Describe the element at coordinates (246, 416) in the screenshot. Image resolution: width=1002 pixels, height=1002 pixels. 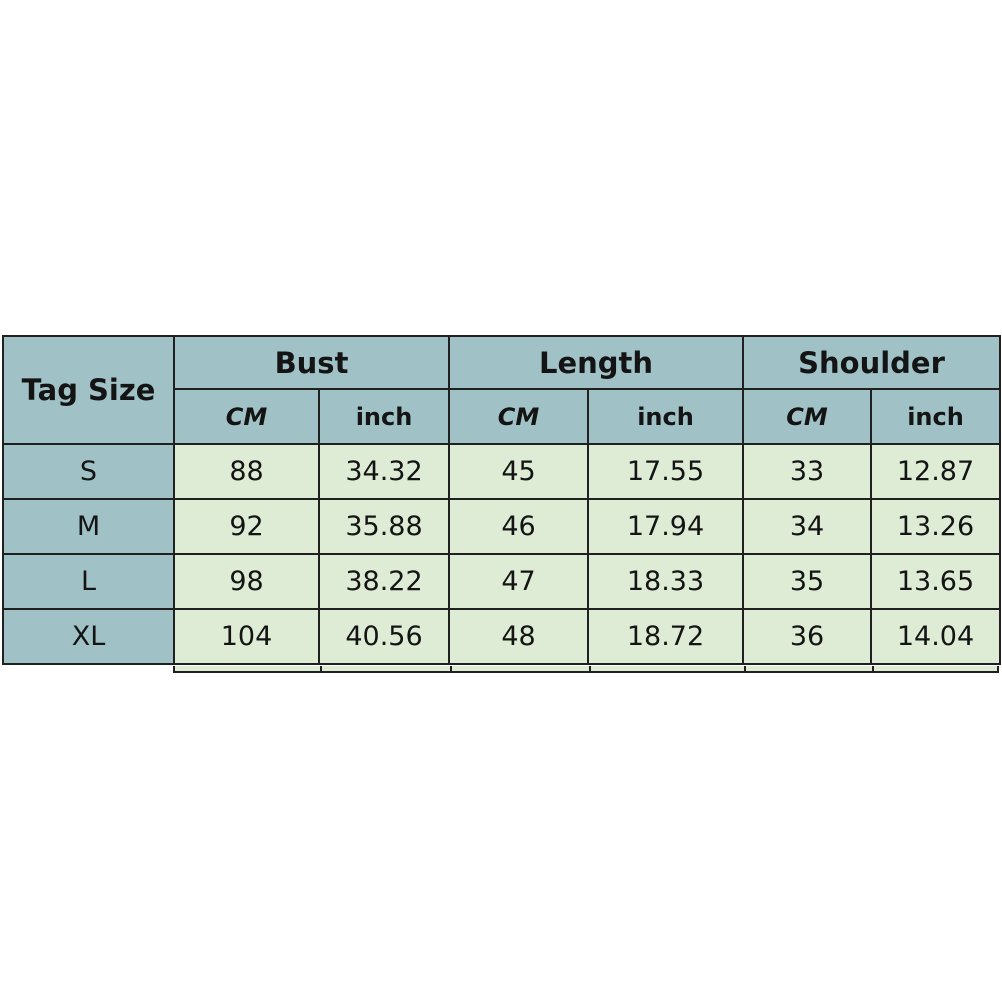
I see `unit-header-bust-cm: CM` at that location.